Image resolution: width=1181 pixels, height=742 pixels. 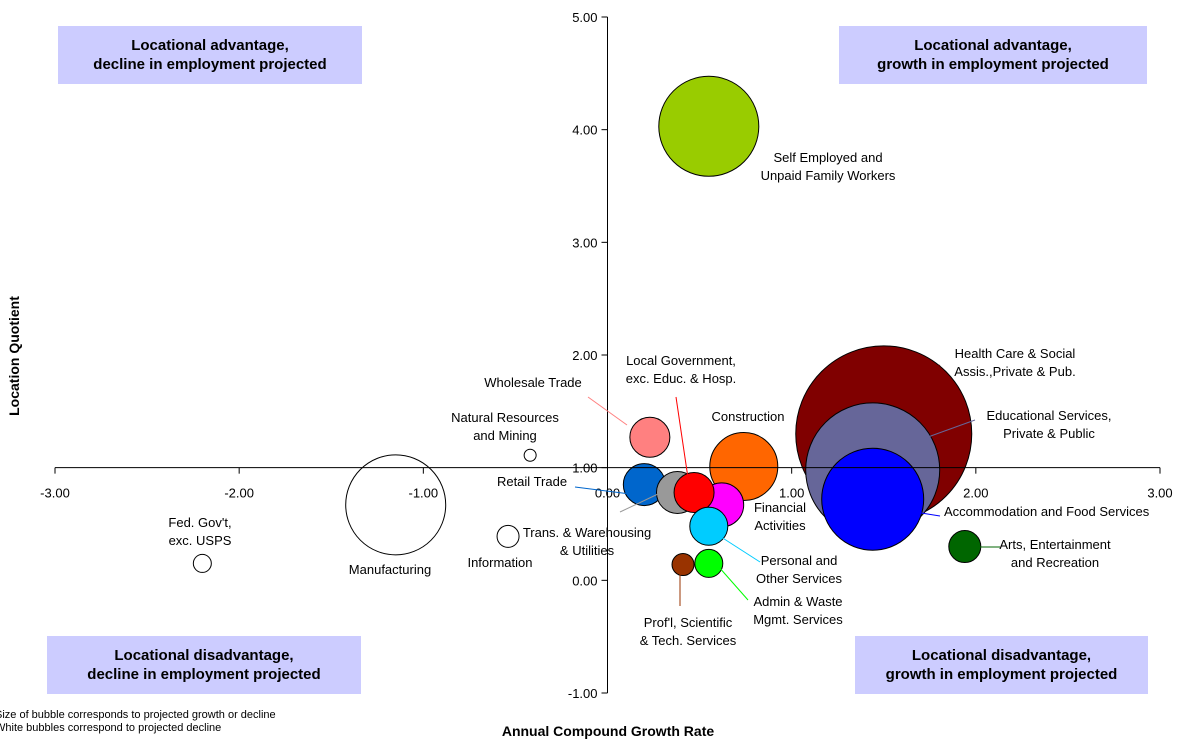 What do you see at coordinates (584, 355) in the screenshot?
I see `y-tick-label-3: 2.00` at bounding box center [584, 355].